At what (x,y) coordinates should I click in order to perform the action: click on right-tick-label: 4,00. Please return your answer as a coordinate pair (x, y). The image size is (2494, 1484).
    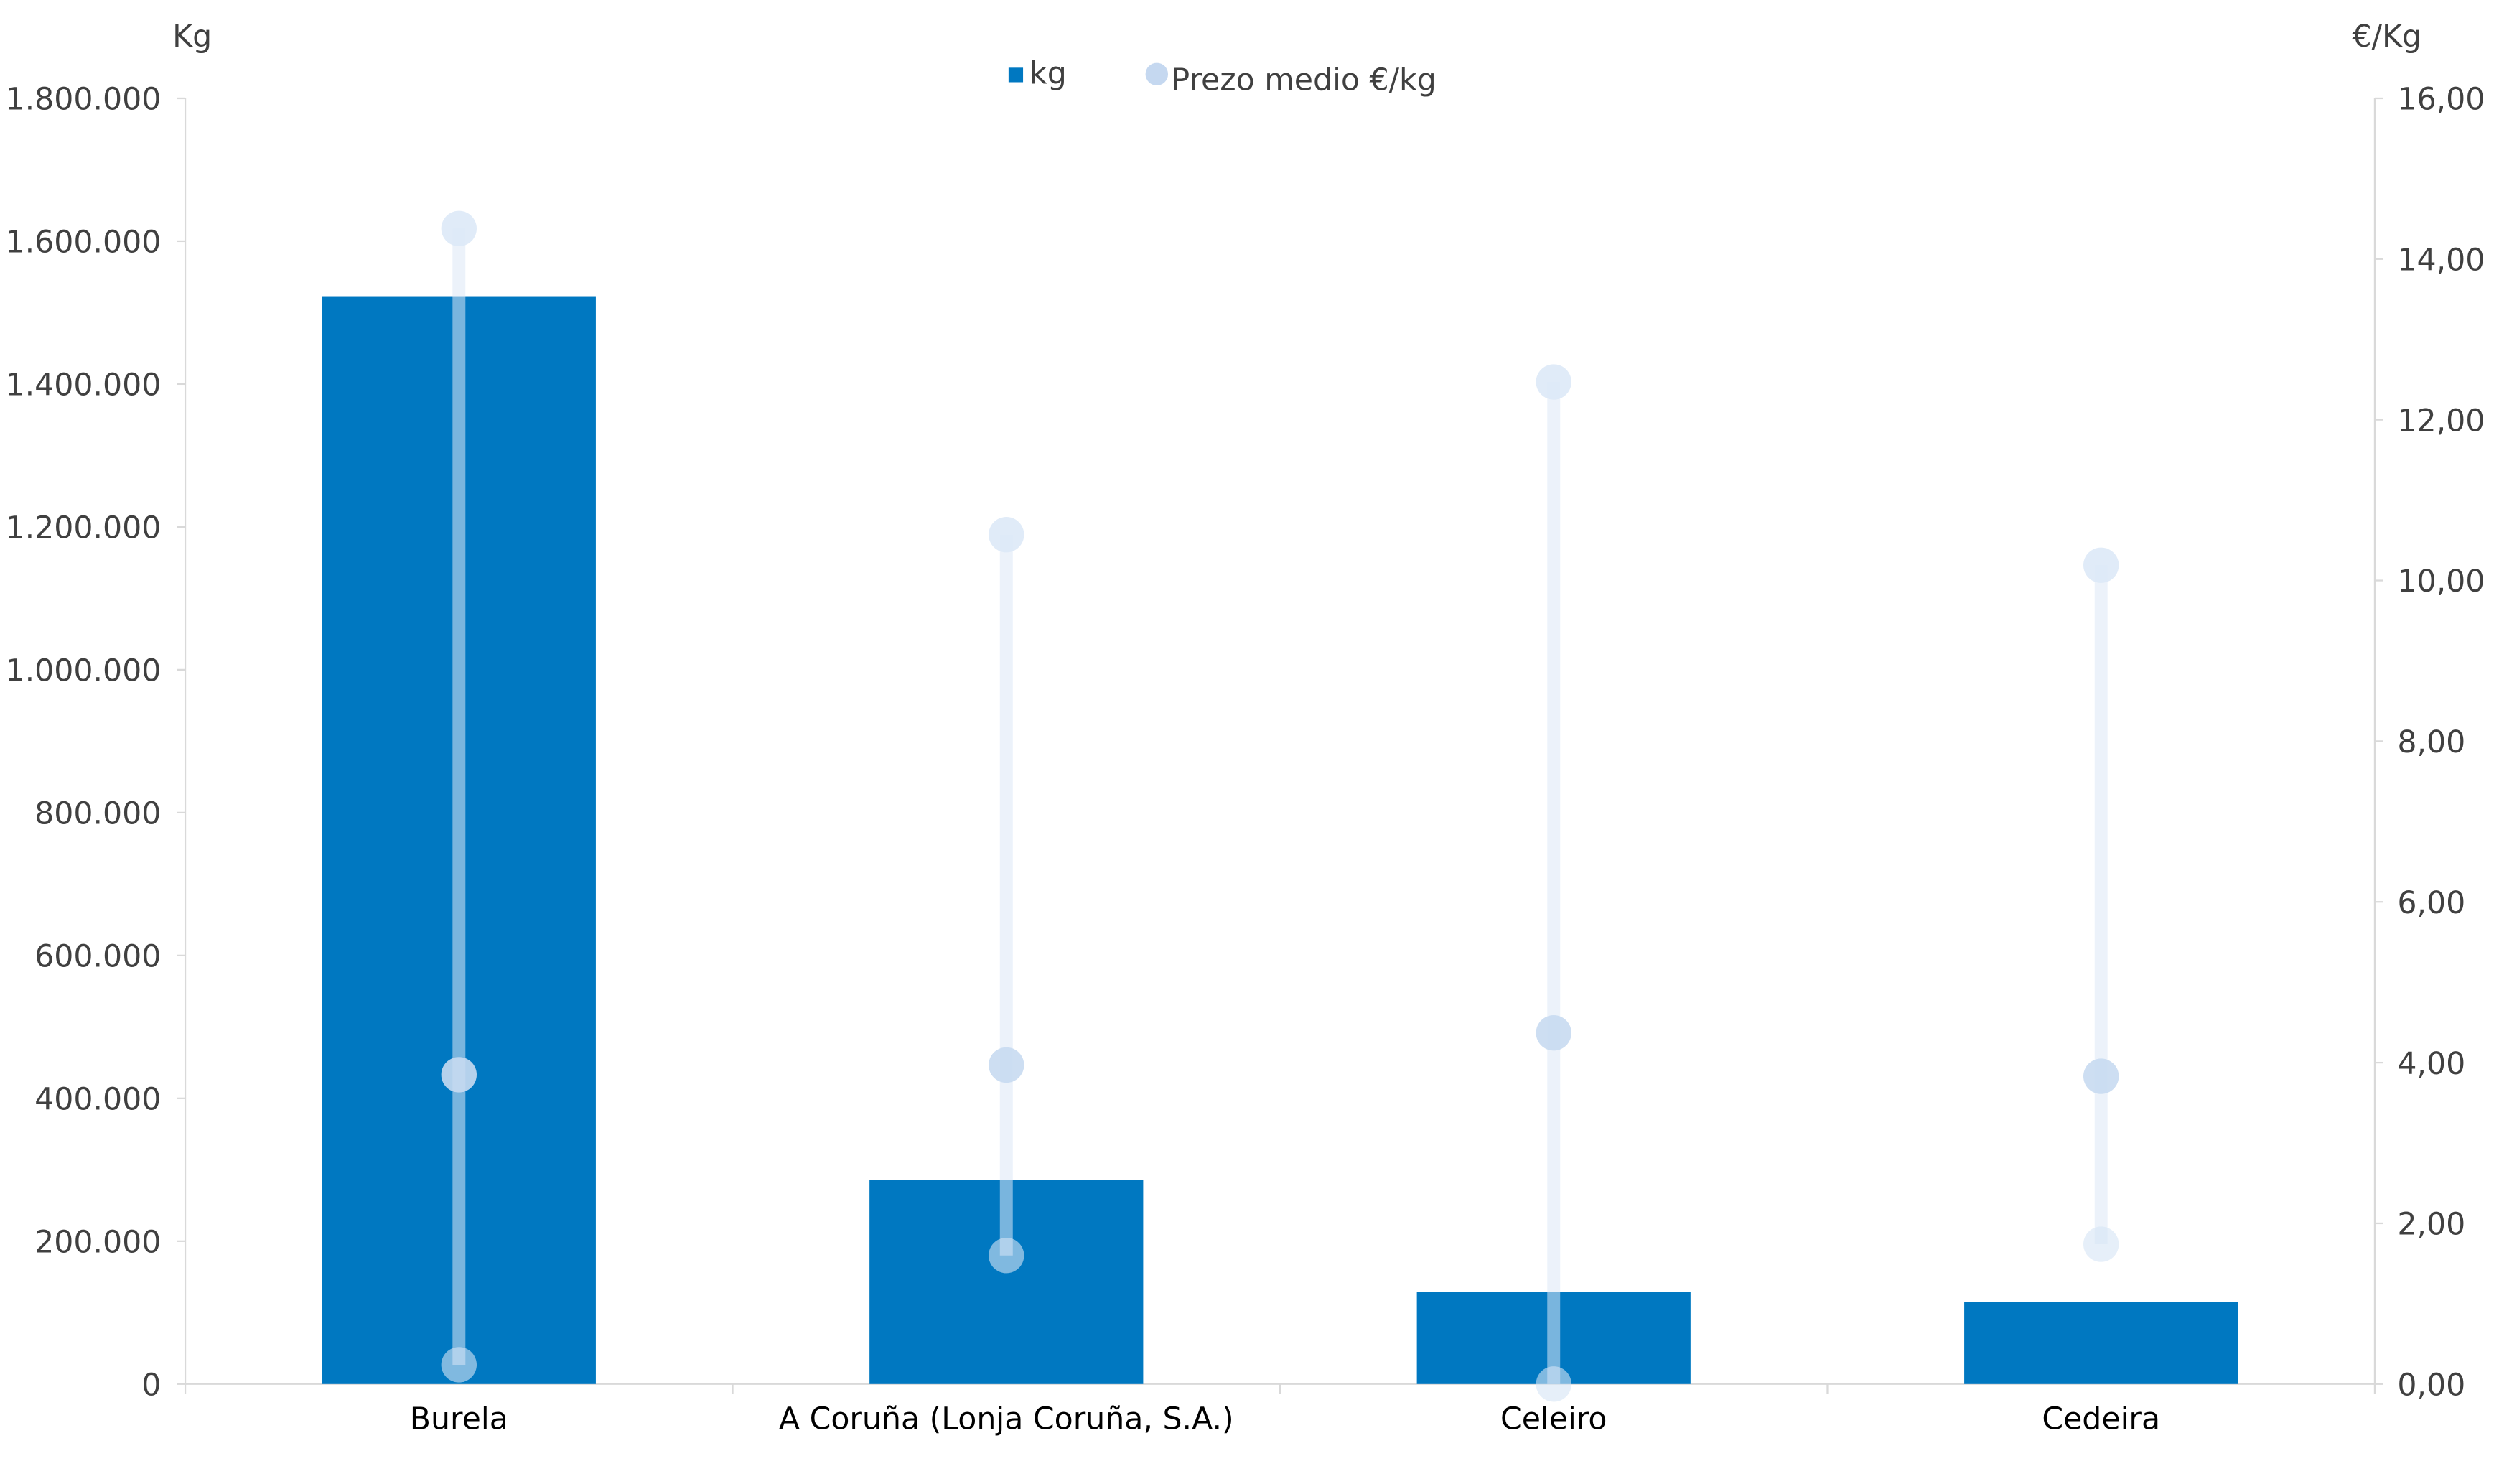
    Looking at the image, I should click on (2431, 1064).